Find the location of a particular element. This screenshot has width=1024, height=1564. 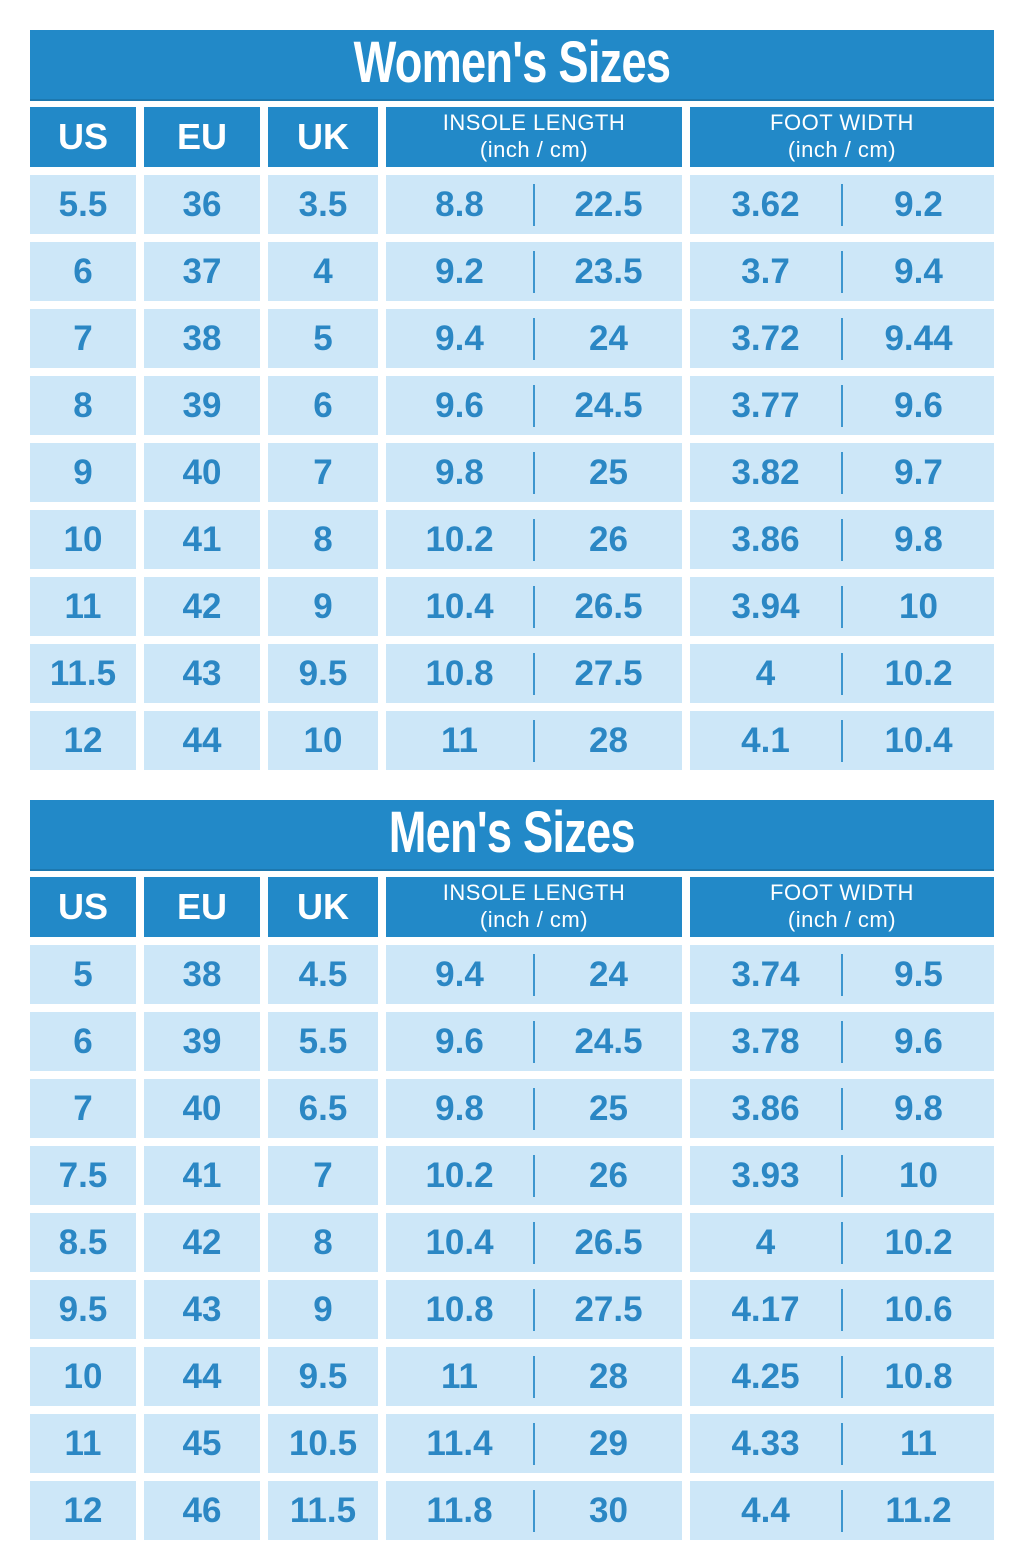

width-cm-value: 9.6 is located at coordinates (918, 405).